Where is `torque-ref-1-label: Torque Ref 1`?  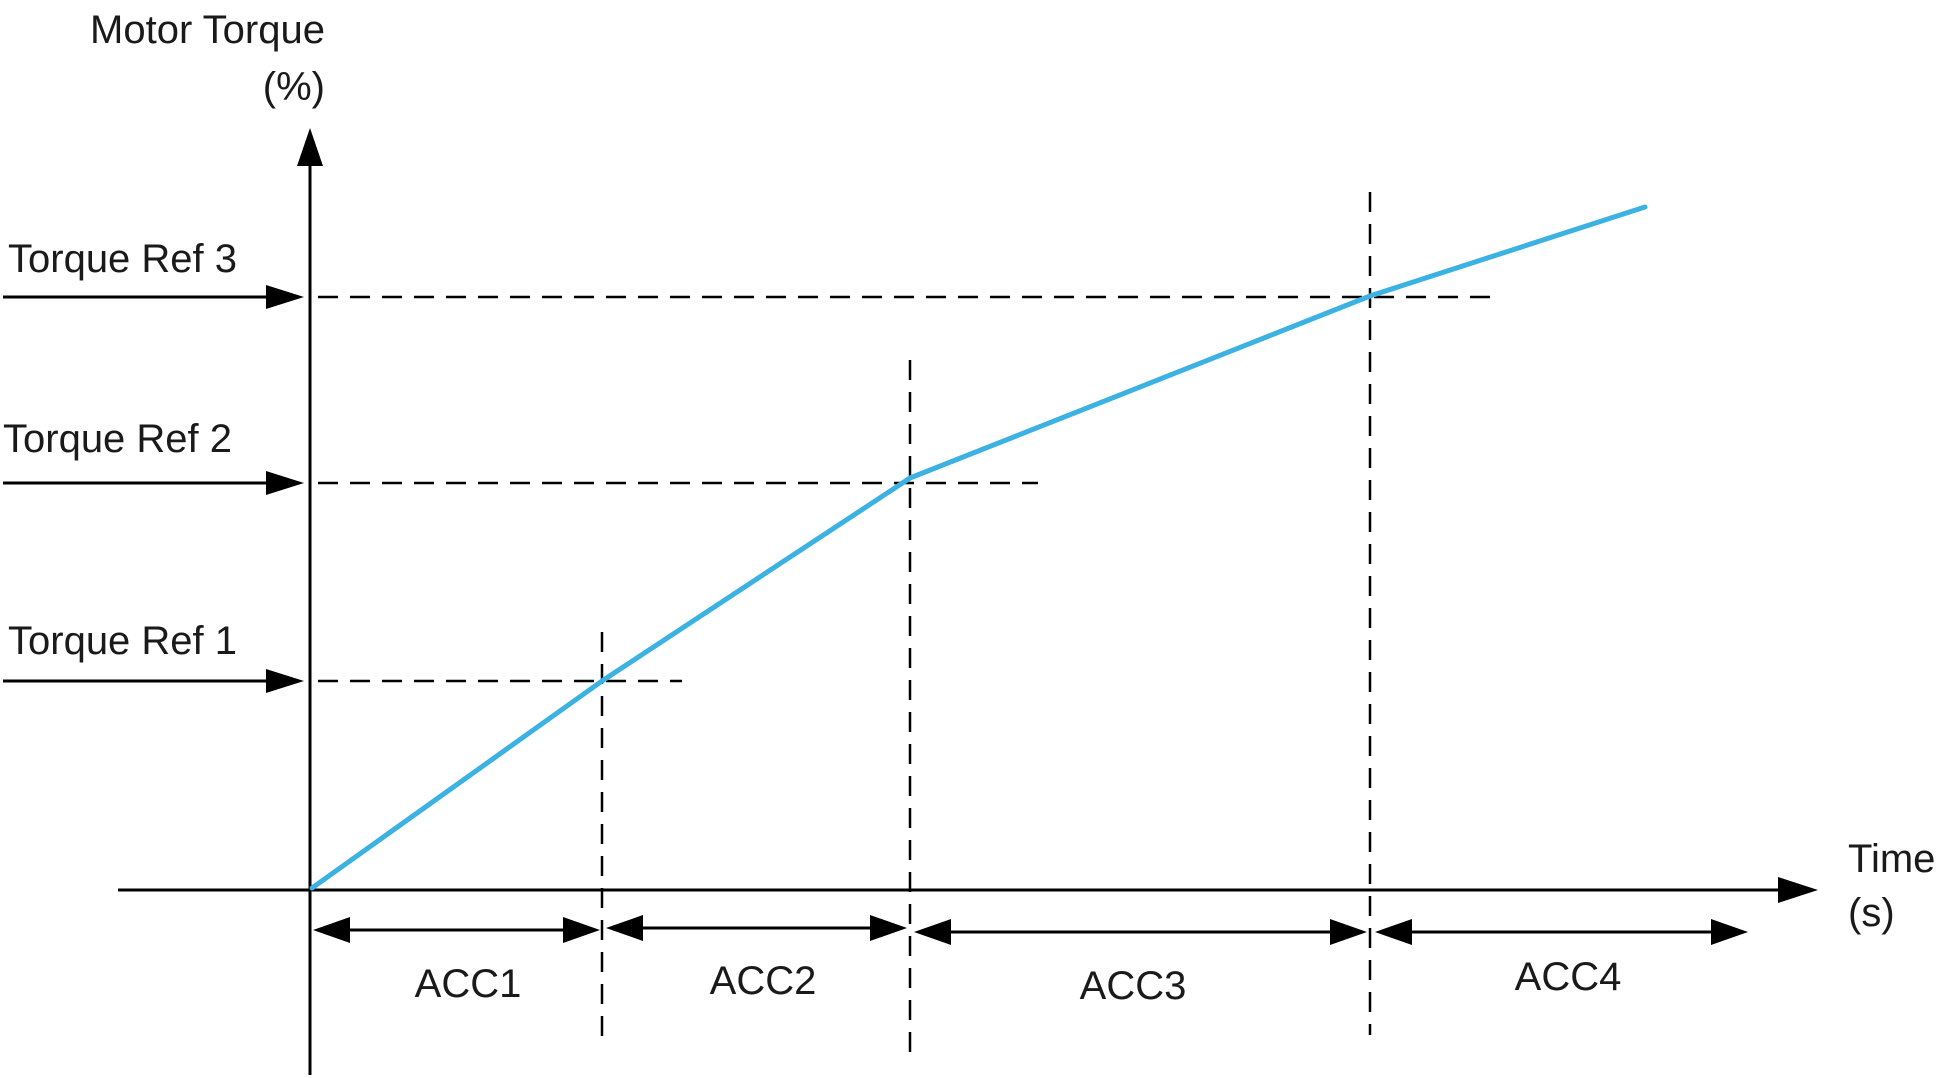 torque-ref-1-label: Torque Ref 1 is located at coordinates (122, 641).